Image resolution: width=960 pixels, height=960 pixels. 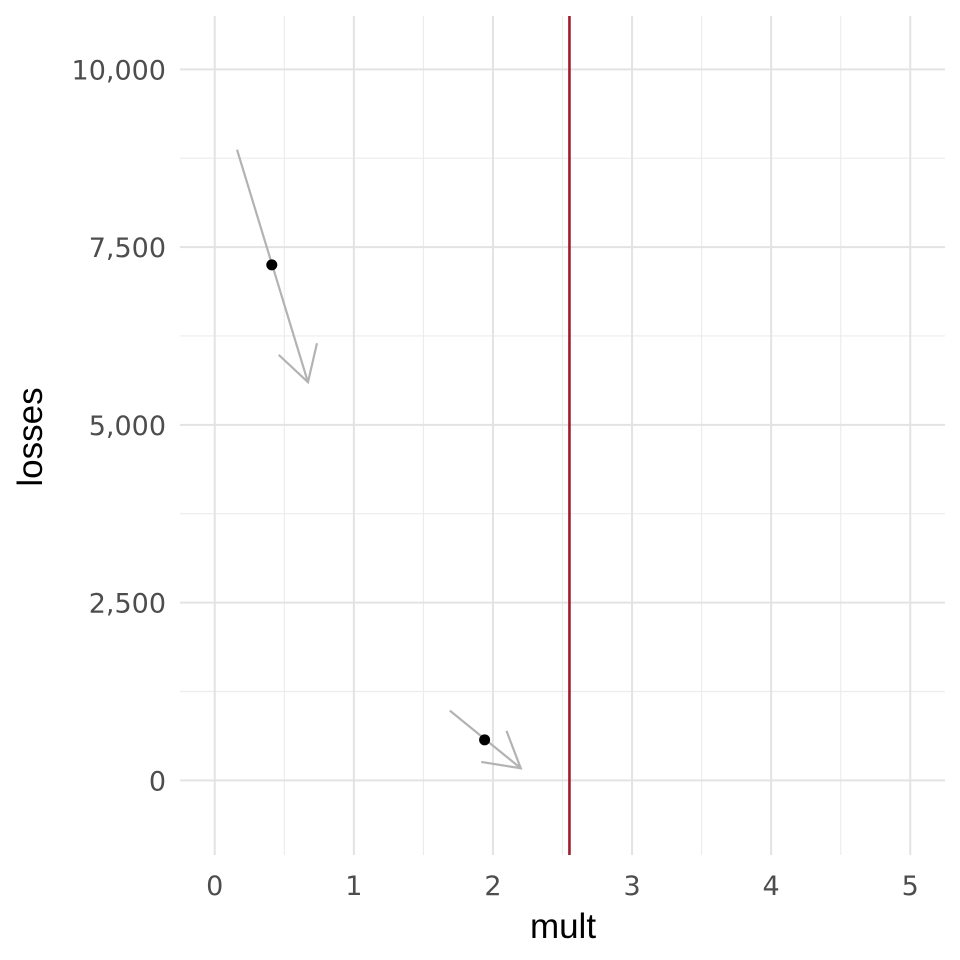 I want to click on y-tick-labels: 0 2,500 5,000 7,500 10,000, so click(x=119, y=426).